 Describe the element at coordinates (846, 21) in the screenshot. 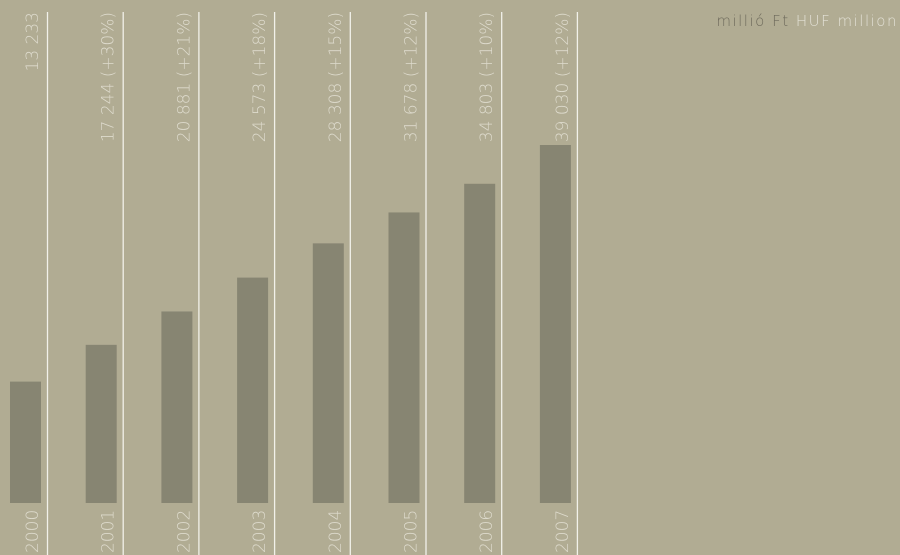

I see `unit-label-english: HUF million` at that location.